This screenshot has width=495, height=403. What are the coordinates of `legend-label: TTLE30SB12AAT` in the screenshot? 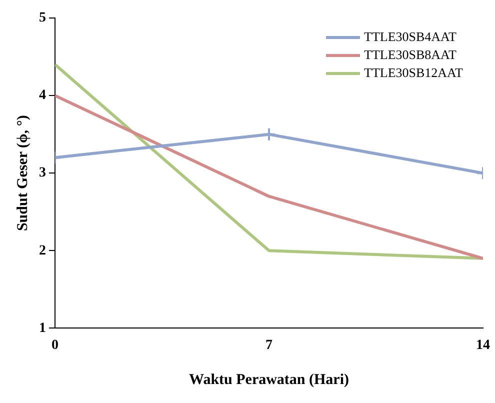 It's located at (413, 73).